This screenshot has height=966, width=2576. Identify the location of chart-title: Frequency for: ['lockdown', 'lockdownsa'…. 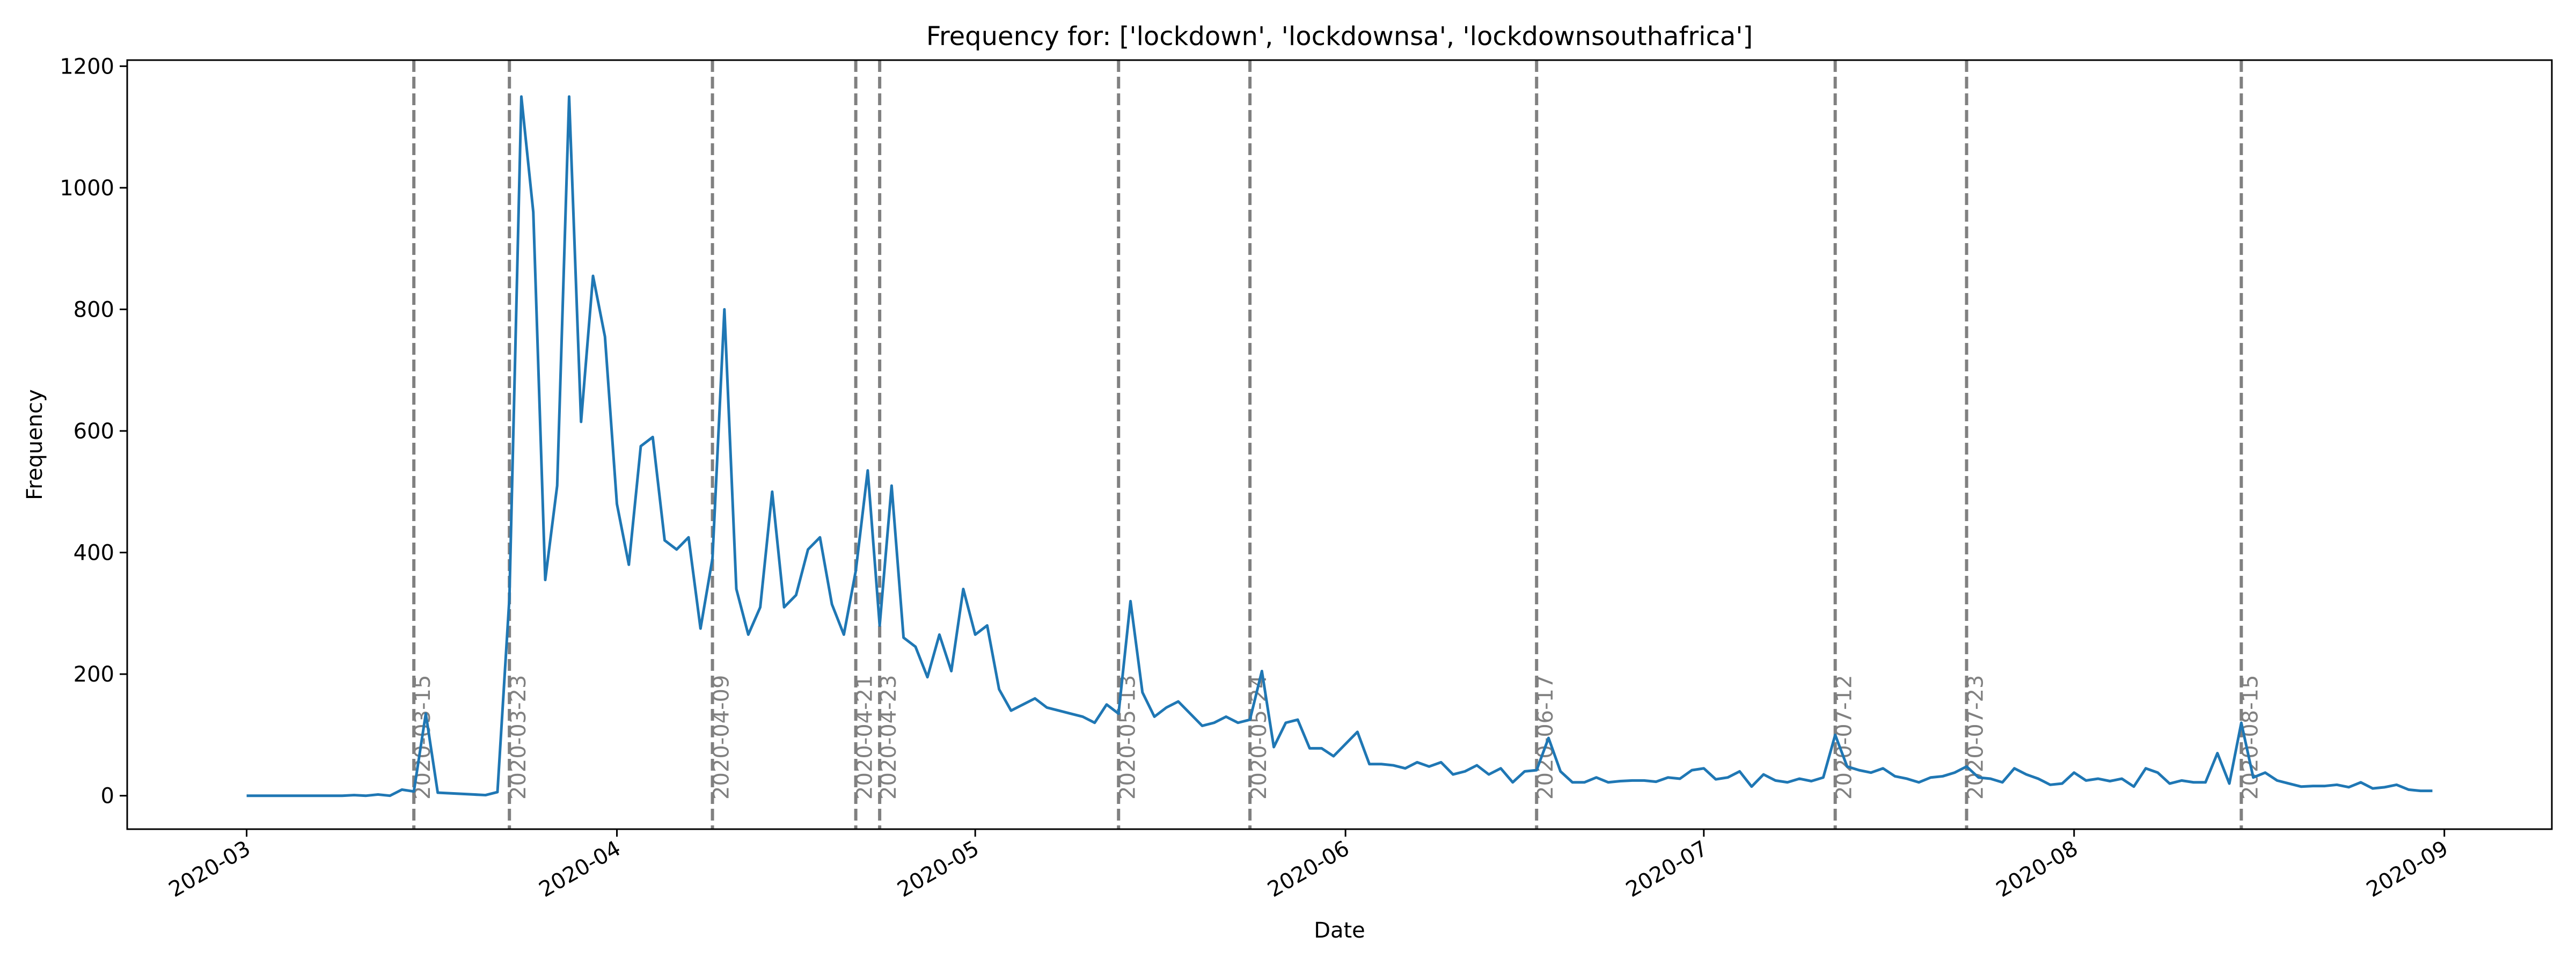
(1339, 36).